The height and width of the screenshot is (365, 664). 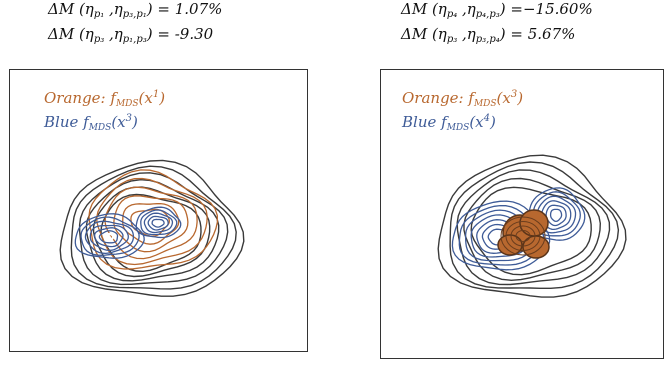 What do you see at coordinates (476, 122) in the screenshot?
I see `right-legend-blue-arg: (x` at bounding box center [476, 122].